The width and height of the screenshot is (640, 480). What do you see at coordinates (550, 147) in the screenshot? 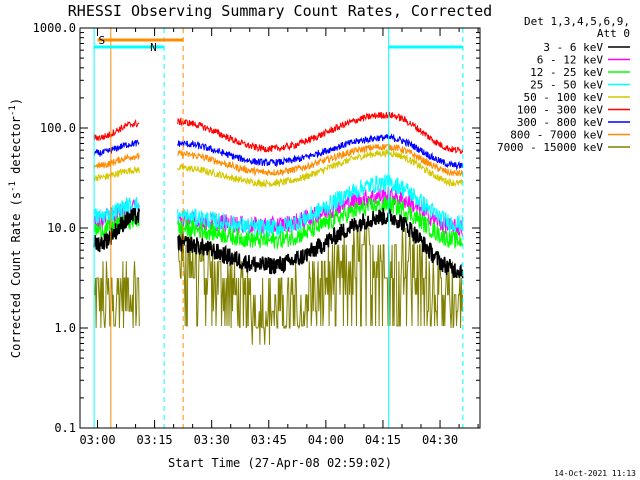
I see `legend-label: 7000 - 15000 keV` at bounding box center [550, 147].